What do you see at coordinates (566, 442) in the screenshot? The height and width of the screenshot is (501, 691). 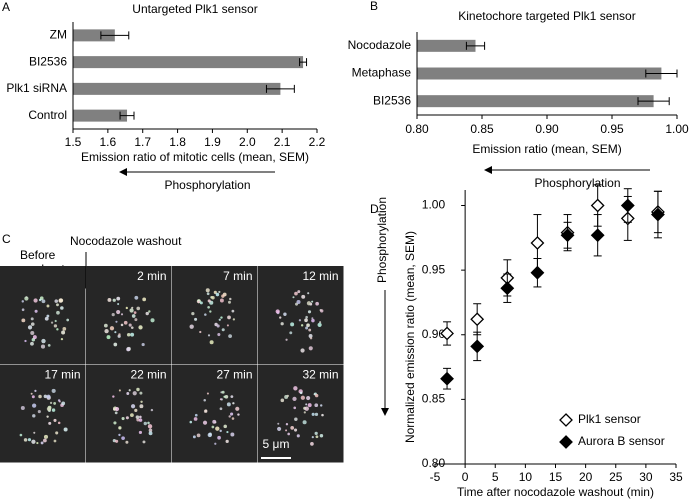 I see `legend-marker` at bounding box center [566, 442].